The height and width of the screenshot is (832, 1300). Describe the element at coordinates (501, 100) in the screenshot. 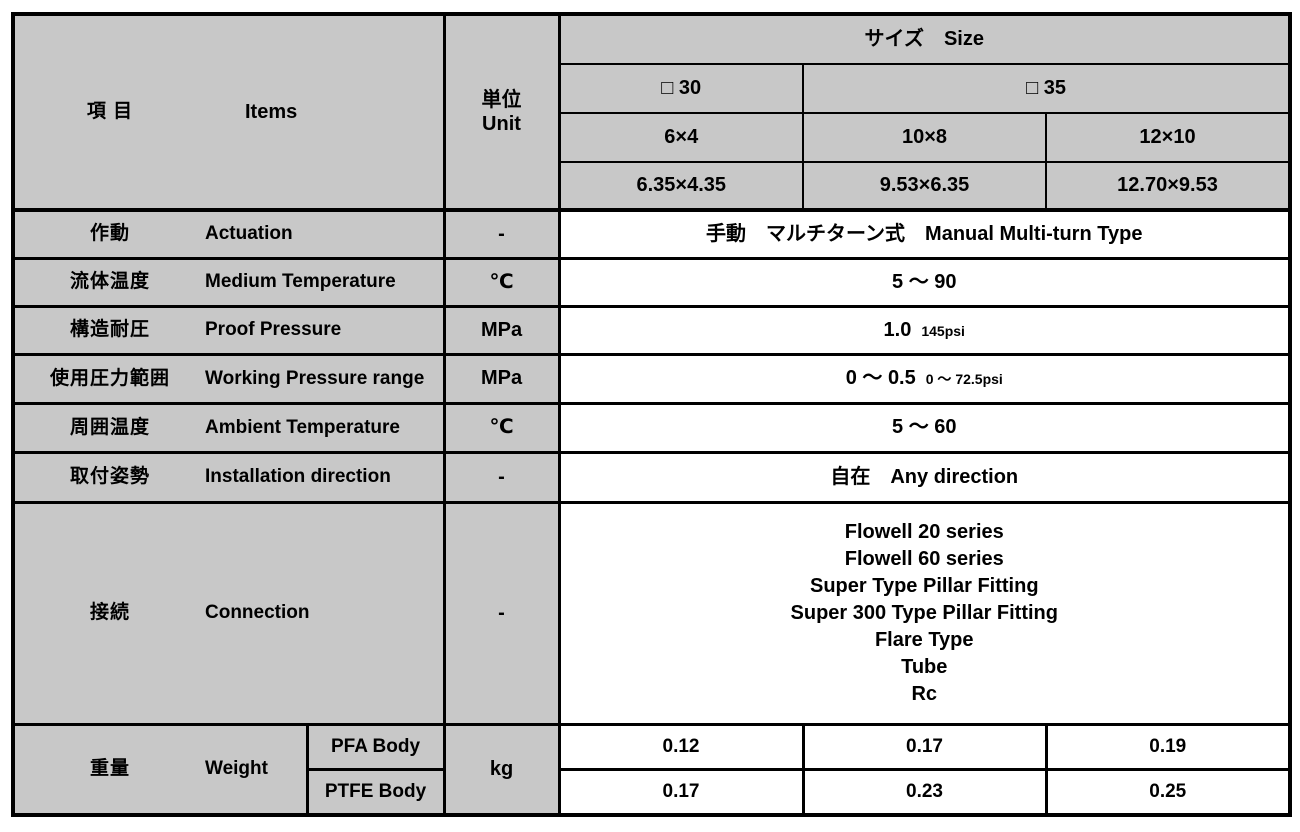

I see `unit-header-label-jp: 単位` at that location.